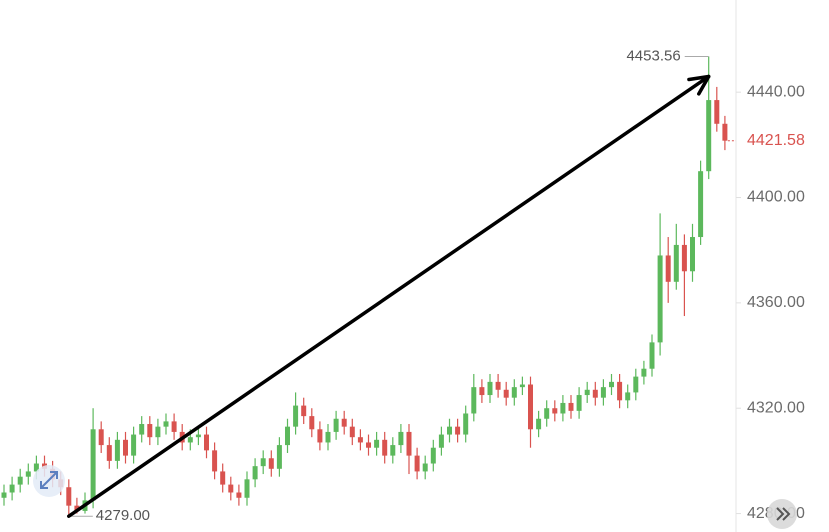 This screenshot has height=532, width=829. I want to click on last-price-label: 4421.58, so click(776, 140).